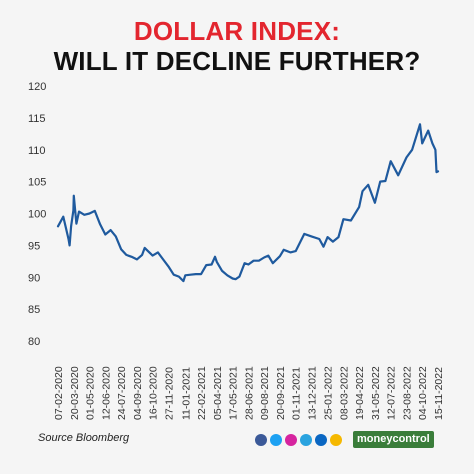 The width and height of the screenshot is (474, 474). Describe the element at coordinates (336, 440) in the screenshot. I see `koo-icon` at that location.